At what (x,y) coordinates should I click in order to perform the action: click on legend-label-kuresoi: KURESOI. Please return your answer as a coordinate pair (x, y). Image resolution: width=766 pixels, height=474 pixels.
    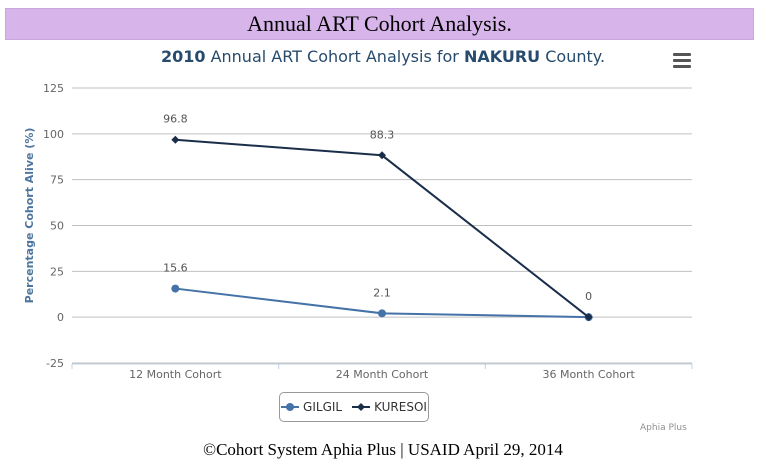
    Looking at the image, I should click on (400, 407).